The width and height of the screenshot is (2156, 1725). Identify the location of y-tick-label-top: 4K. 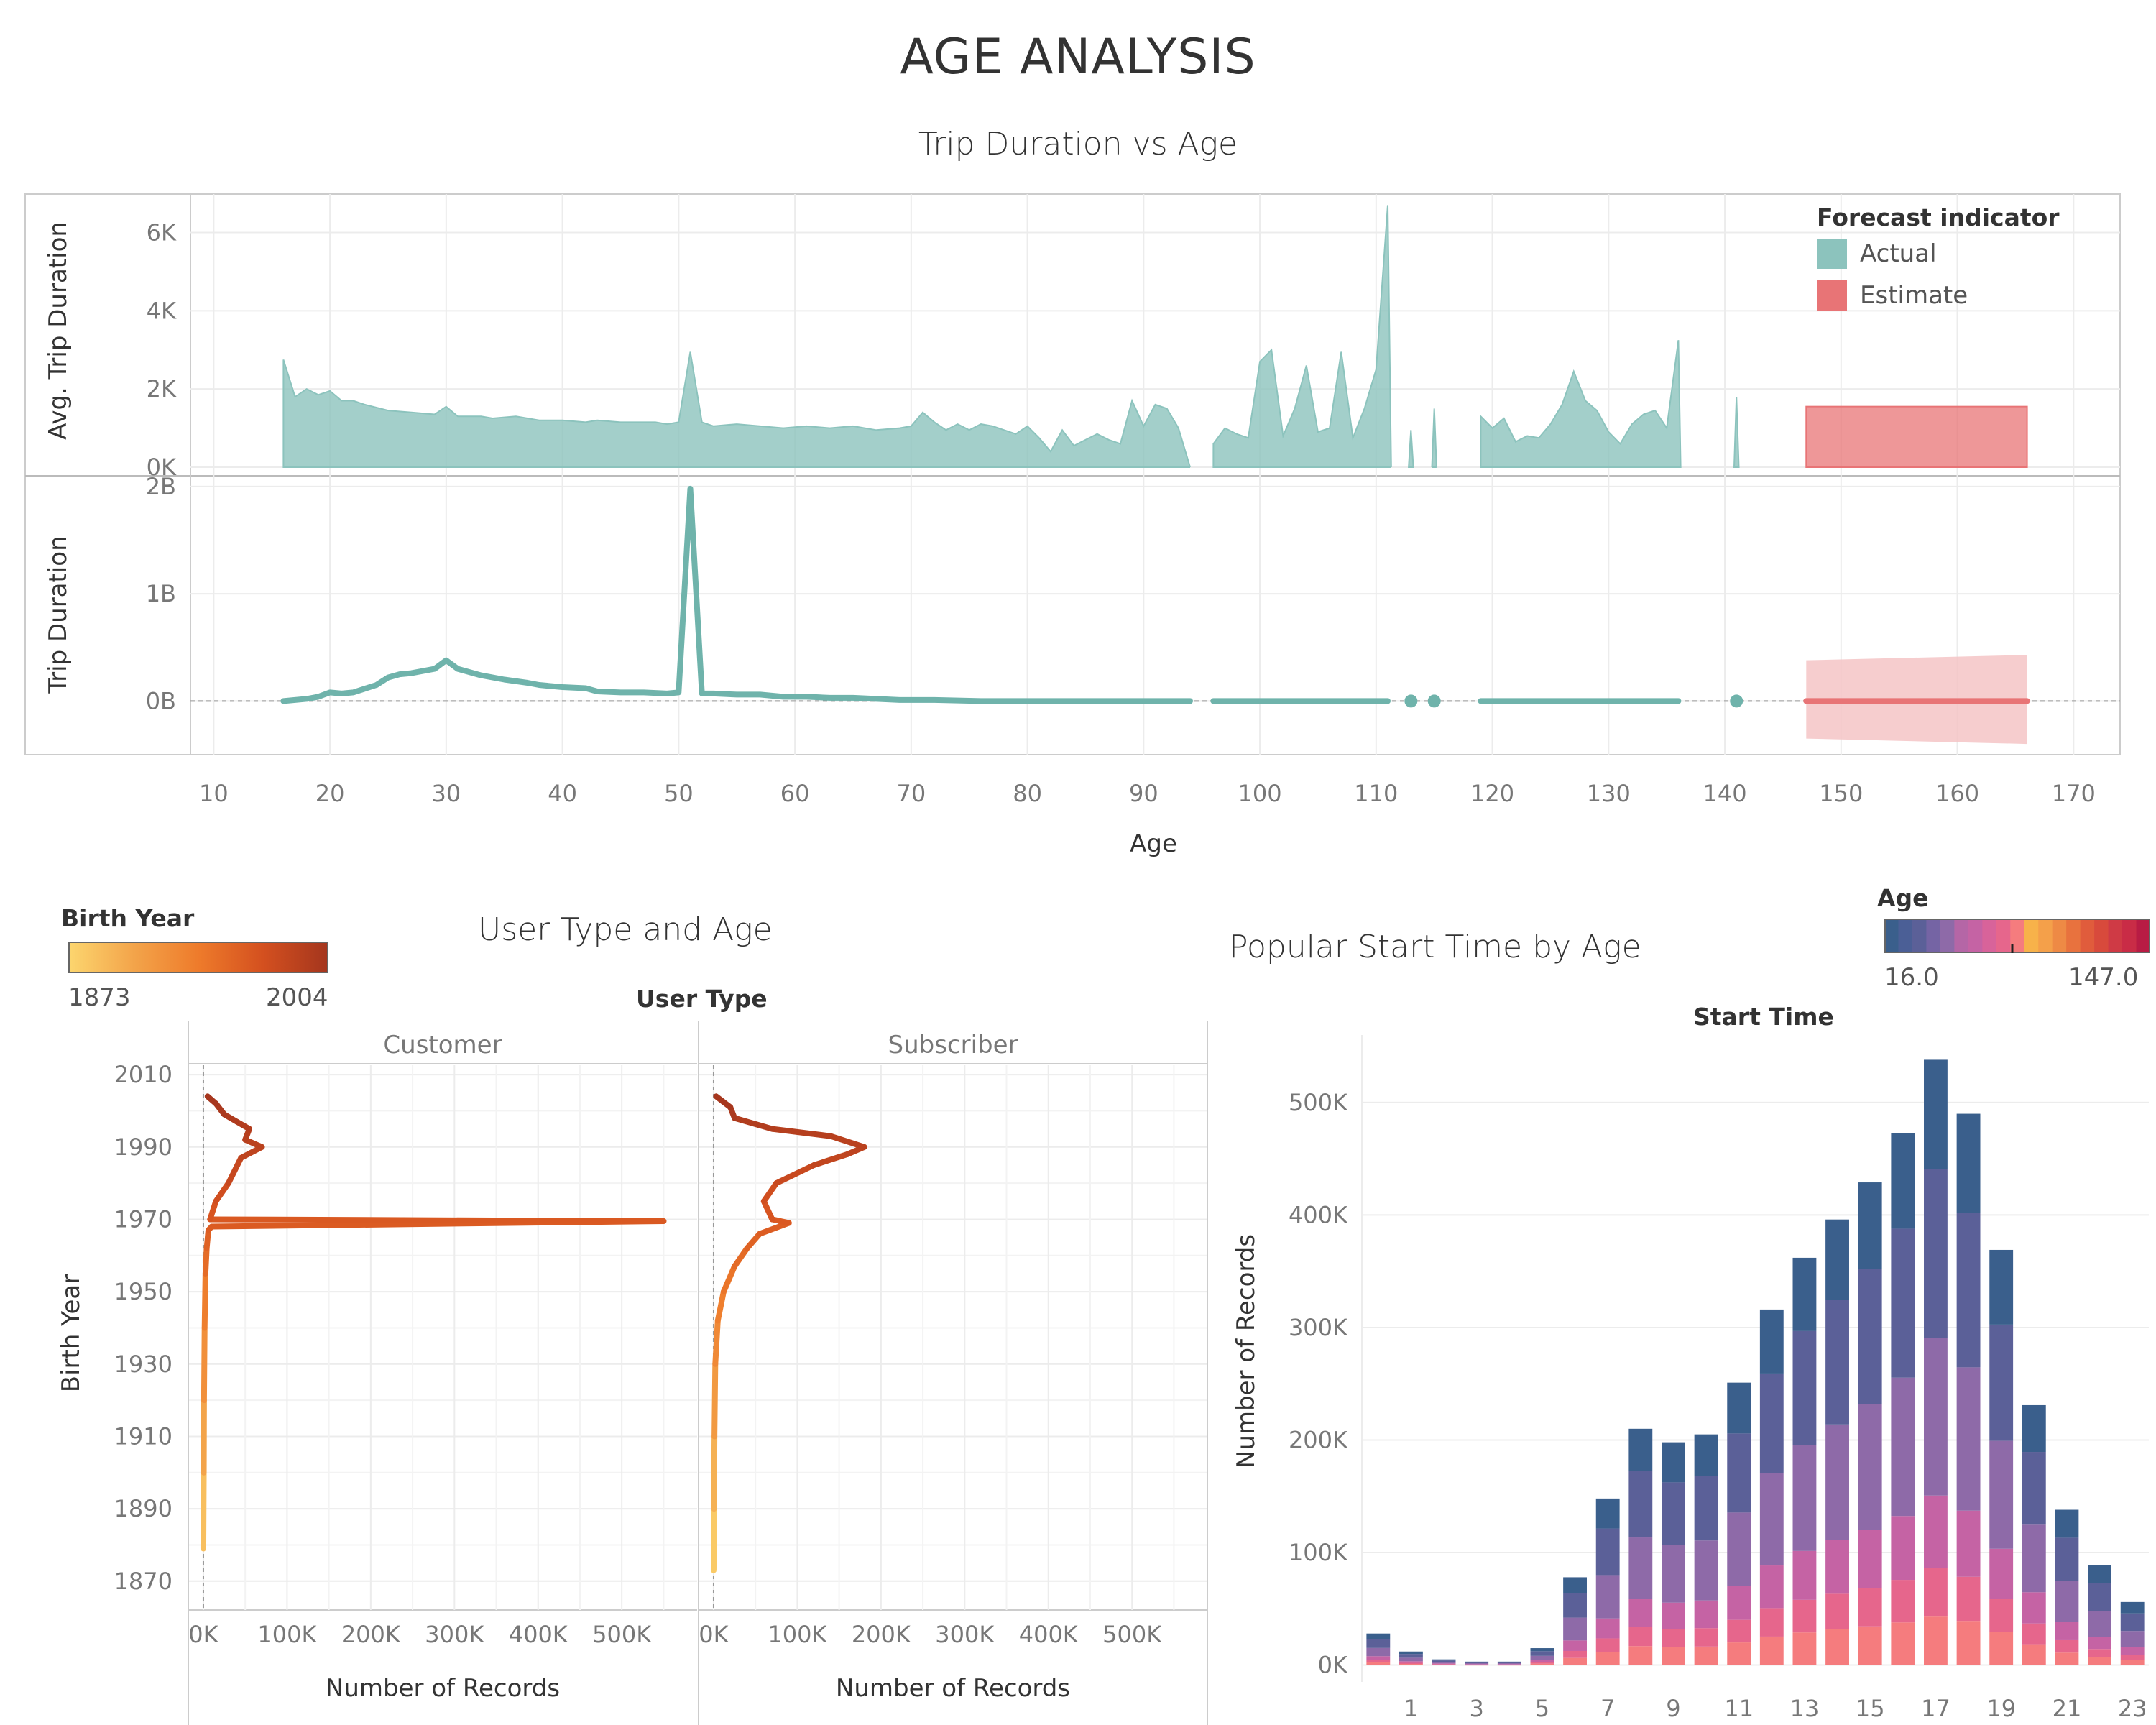
(162, 310).